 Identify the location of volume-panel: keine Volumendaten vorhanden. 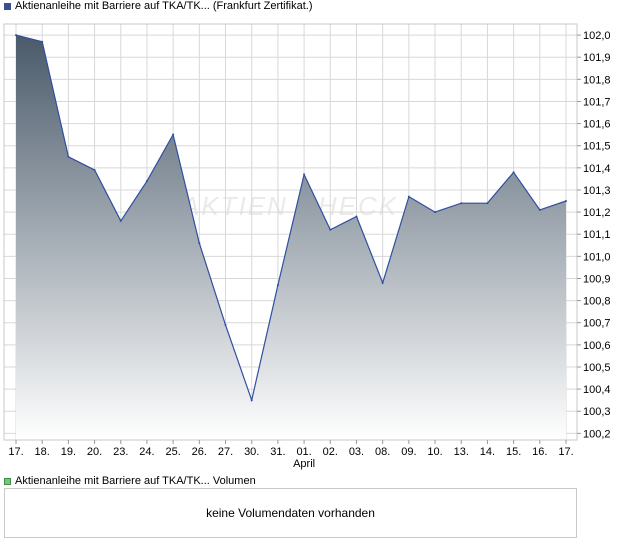
(290, 513).